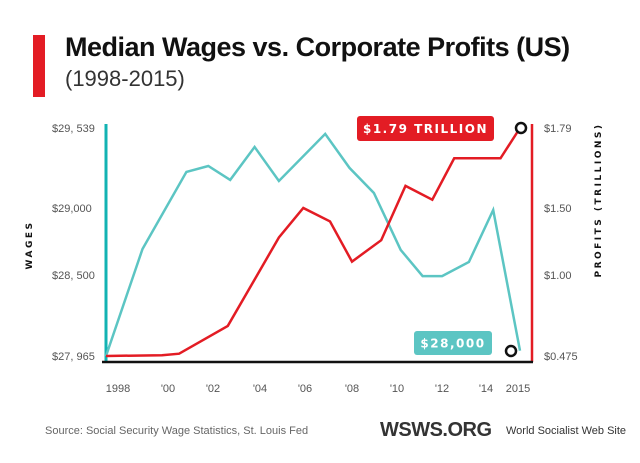 This screenshot has width=640, height=463. I want to click on profits-end-badge, so click(425, 128).